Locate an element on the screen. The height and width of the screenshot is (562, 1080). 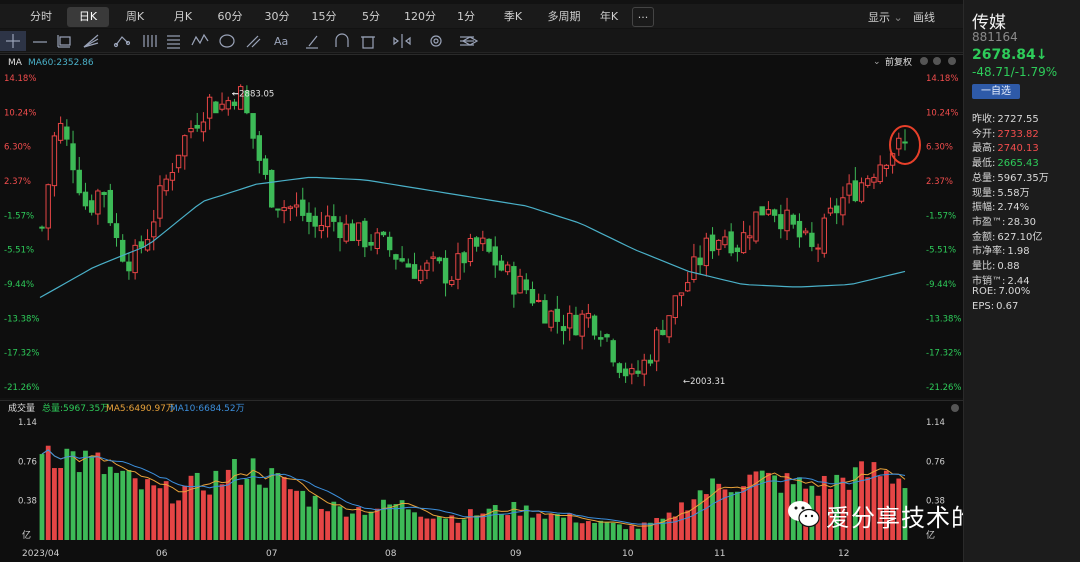
stat-row: 量比: 0.88 is located at coordinates (996, 264).